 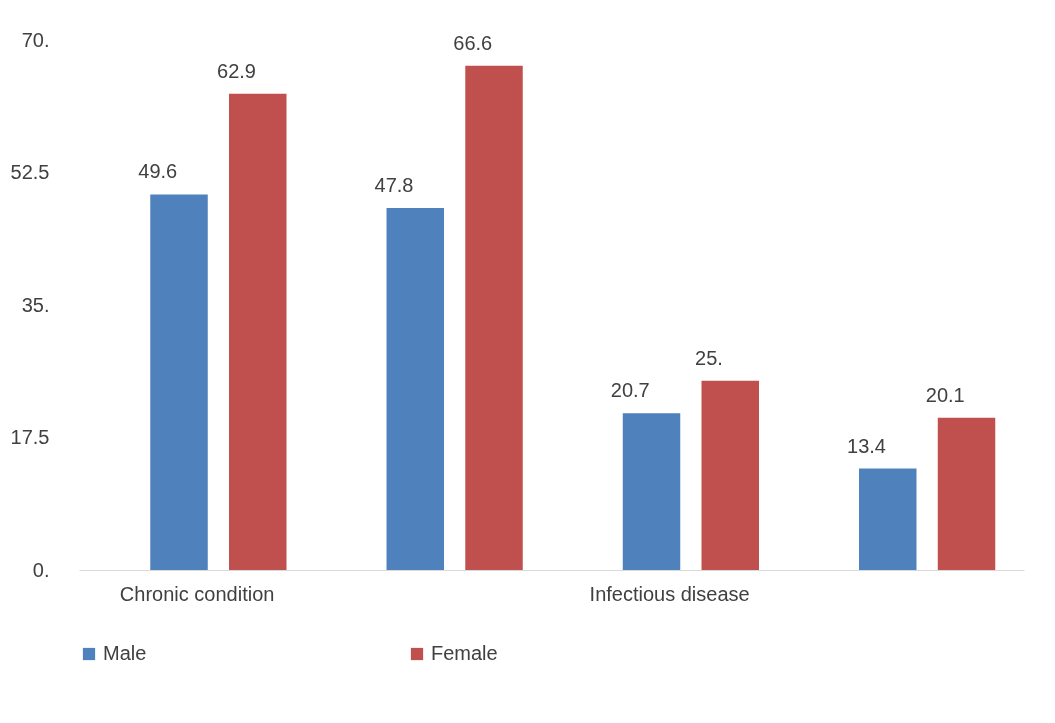 I want to click on x-tick-label: Chronic condition, so click(x=197, y=593).